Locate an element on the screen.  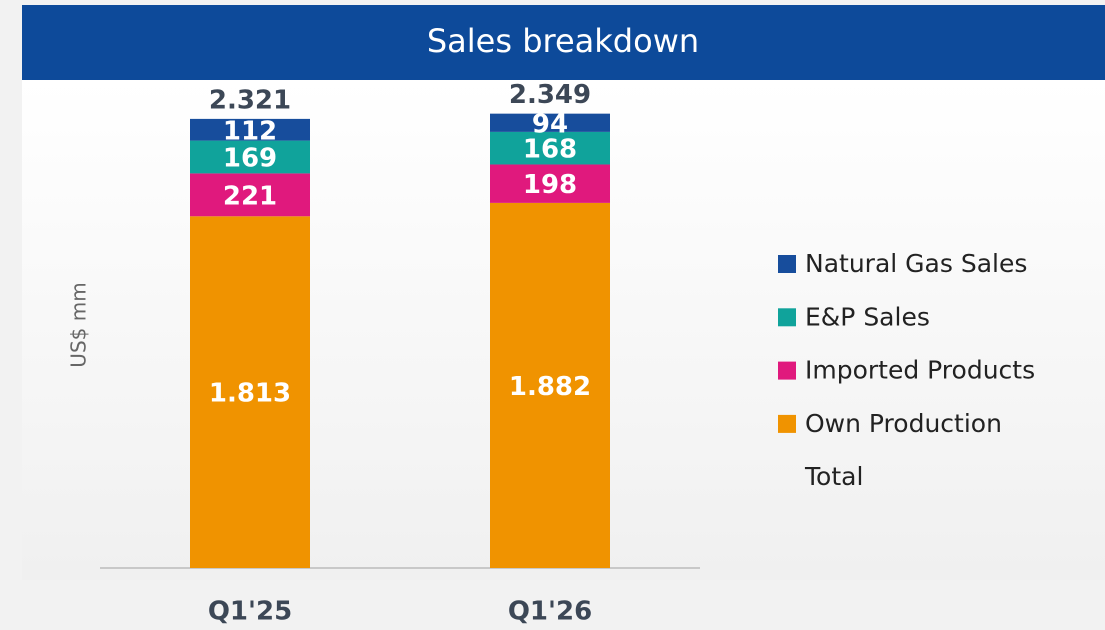
data-label: 94 is located at coordinates (550, 124).